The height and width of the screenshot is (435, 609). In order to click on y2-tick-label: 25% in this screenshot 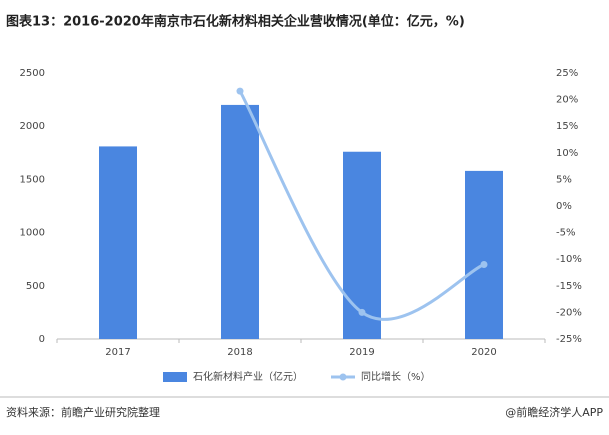, I will do `click(567, 73)`.